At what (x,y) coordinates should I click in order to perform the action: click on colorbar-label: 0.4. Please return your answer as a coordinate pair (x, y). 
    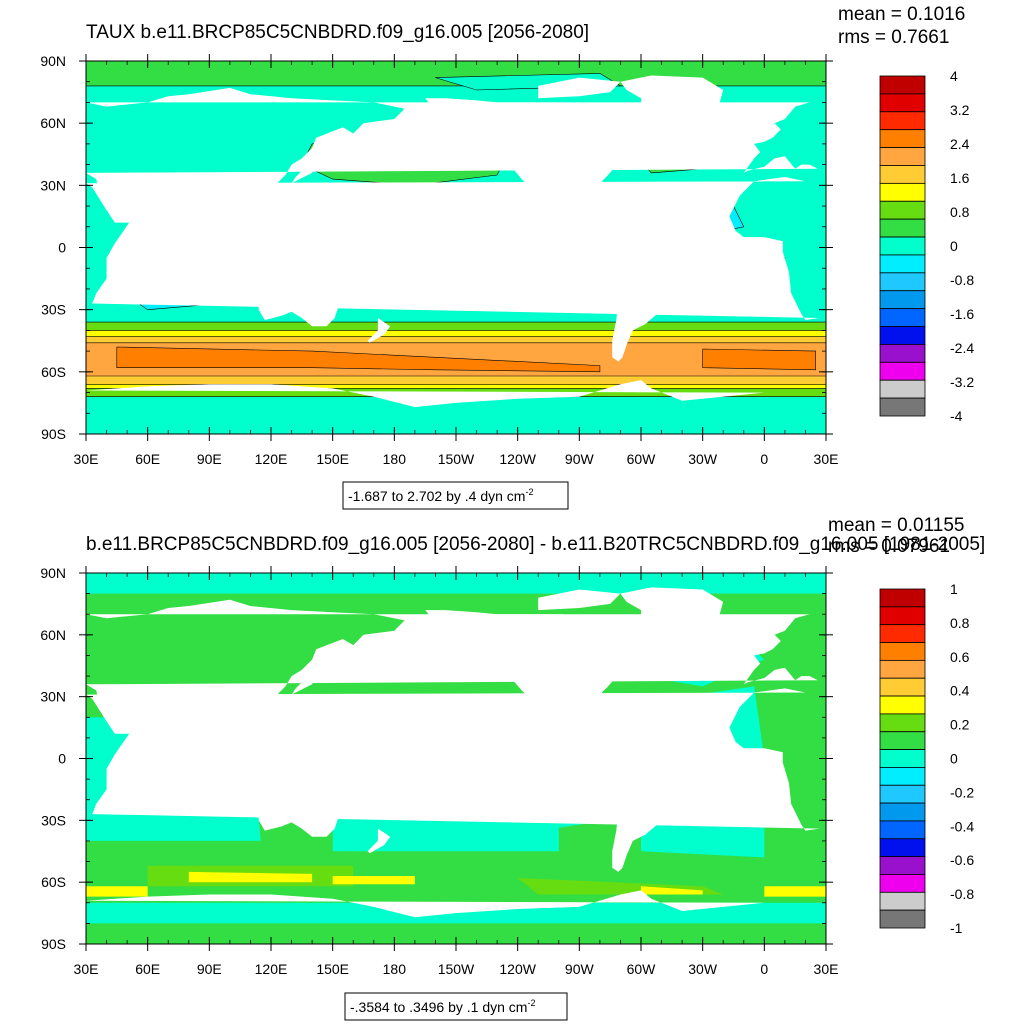
    Looking at the image, I should click on (960, 691).